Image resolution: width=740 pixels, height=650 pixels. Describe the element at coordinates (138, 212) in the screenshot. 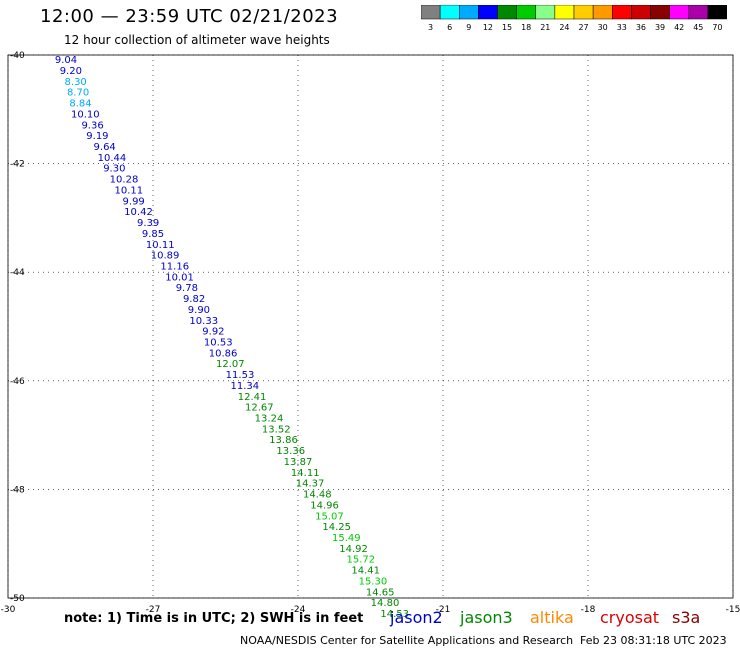

I see `data-point-label: 10.42` at that location.